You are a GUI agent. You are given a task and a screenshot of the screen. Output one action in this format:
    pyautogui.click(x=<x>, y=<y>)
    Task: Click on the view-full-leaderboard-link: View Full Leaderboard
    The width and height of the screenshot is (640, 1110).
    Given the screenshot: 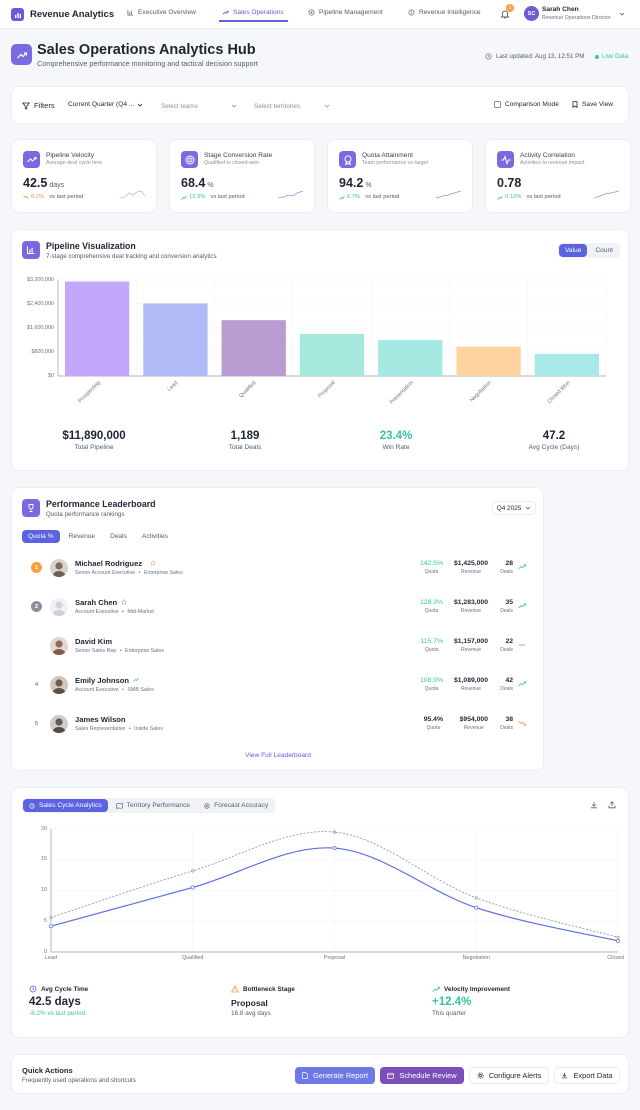 What is the action you would take?
    pyautogui.click(x=278, y=755)
    